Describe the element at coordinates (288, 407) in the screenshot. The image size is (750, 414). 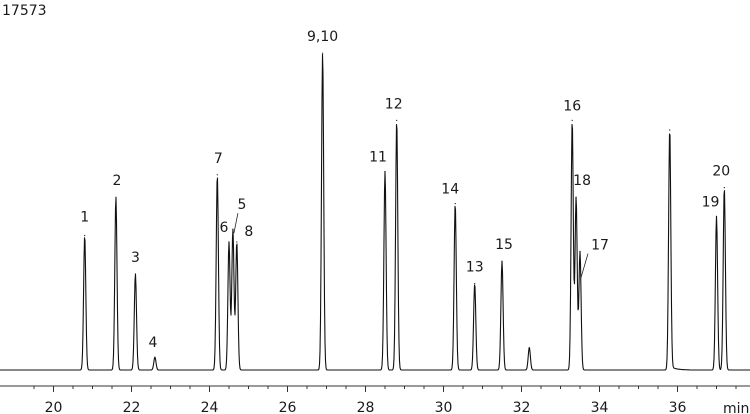
I see `x-tick-label: 26` at that location.